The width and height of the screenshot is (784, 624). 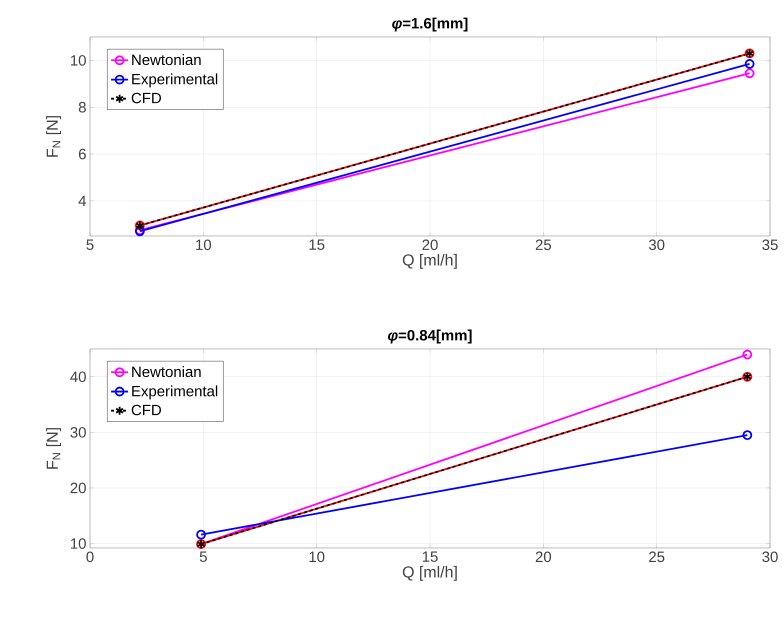 What do you see at coordinates (430, 25) in the screenshot?
I see `chart-title: φ=1.6[mm]` at bounding box center [430, 25].